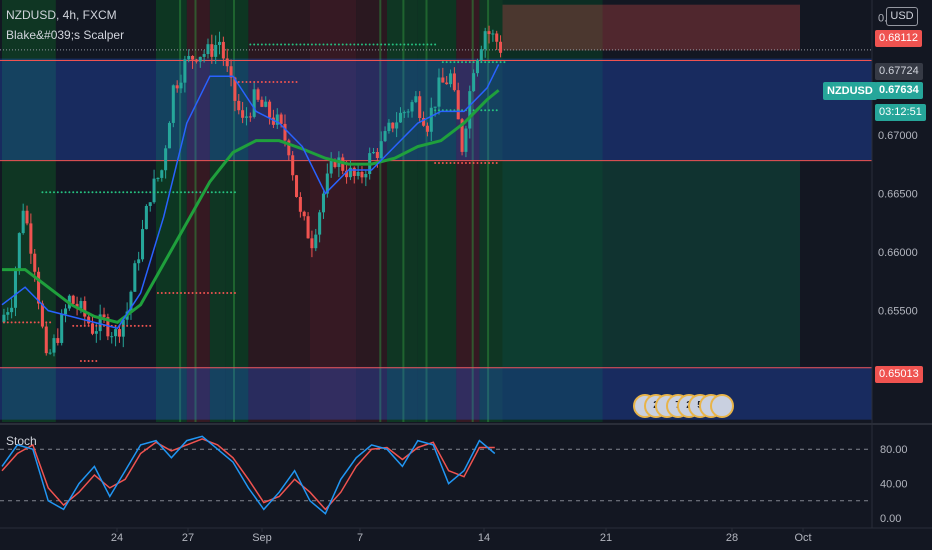 The image size is (932, 550). Describe the element at coordinates (248, 475) in the screenshot. I see `stoch-k-line` at that location.